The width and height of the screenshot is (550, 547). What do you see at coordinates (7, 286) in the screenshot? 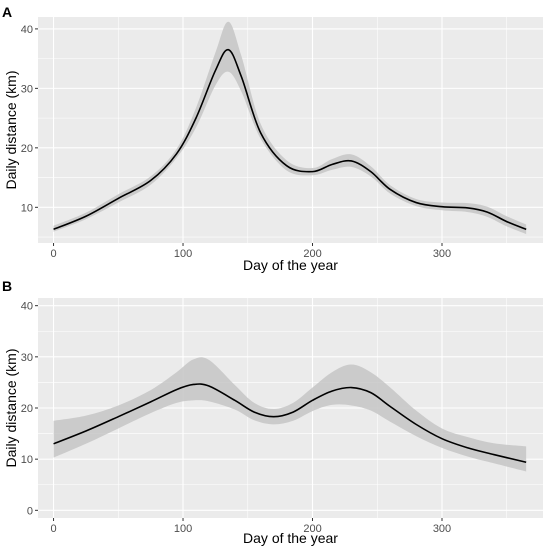
I see `panel-tag: B` at bounding box center [7, 286].